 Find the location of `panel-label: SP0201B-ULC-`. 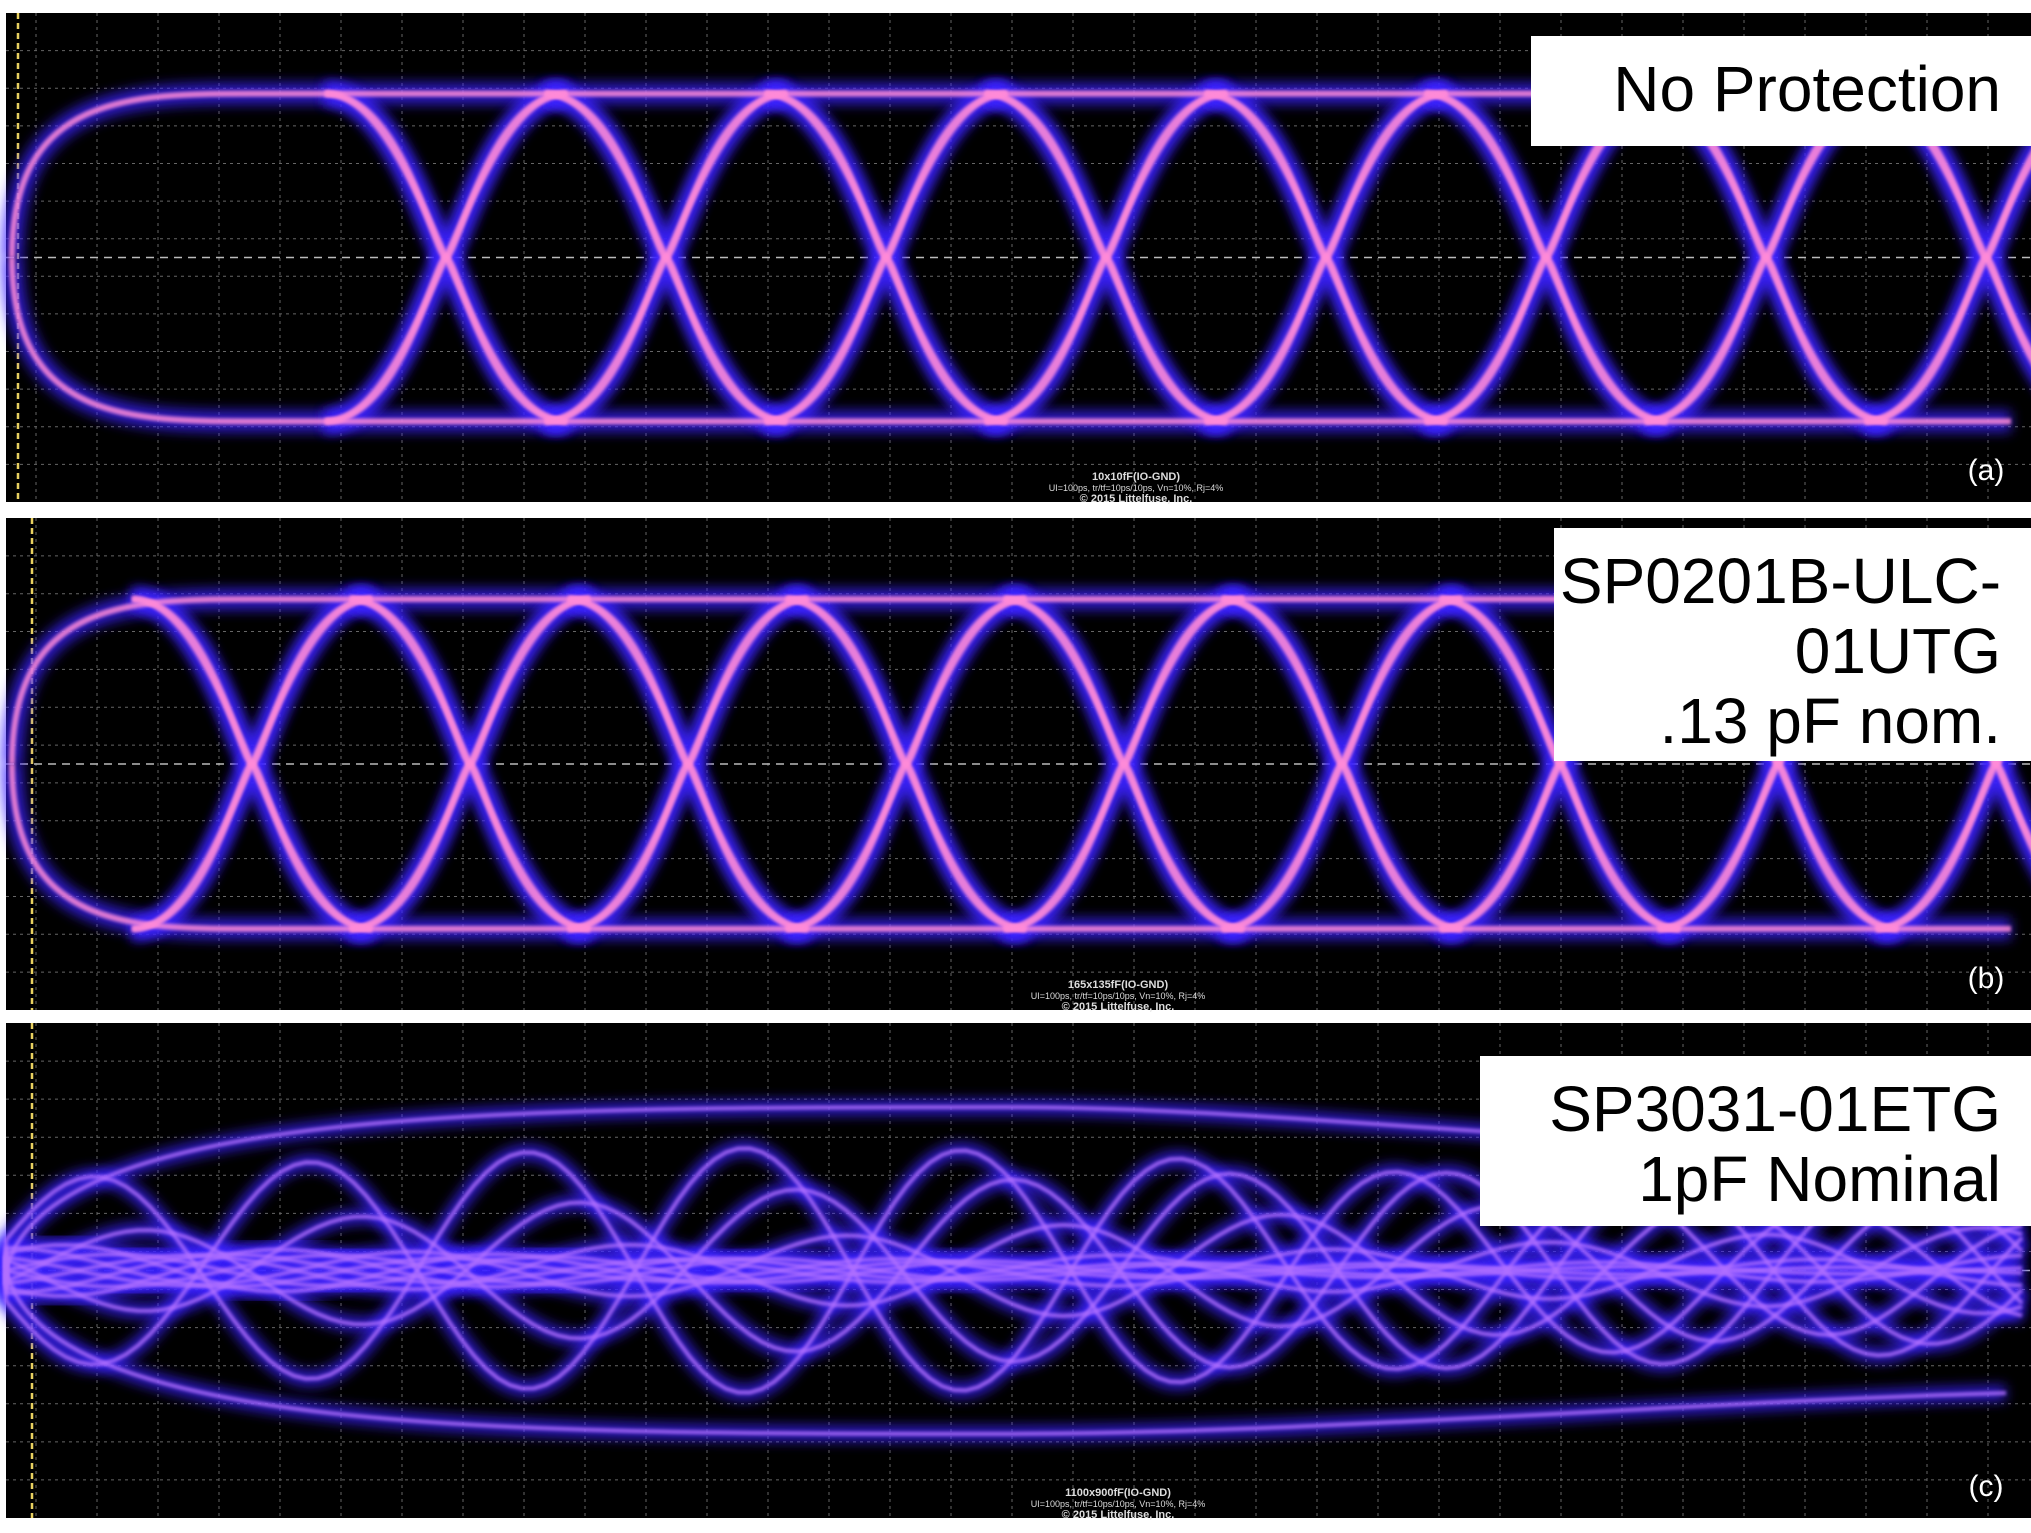

panel-label: SP0201B-ULC- is located at coordinates (1780, 581).